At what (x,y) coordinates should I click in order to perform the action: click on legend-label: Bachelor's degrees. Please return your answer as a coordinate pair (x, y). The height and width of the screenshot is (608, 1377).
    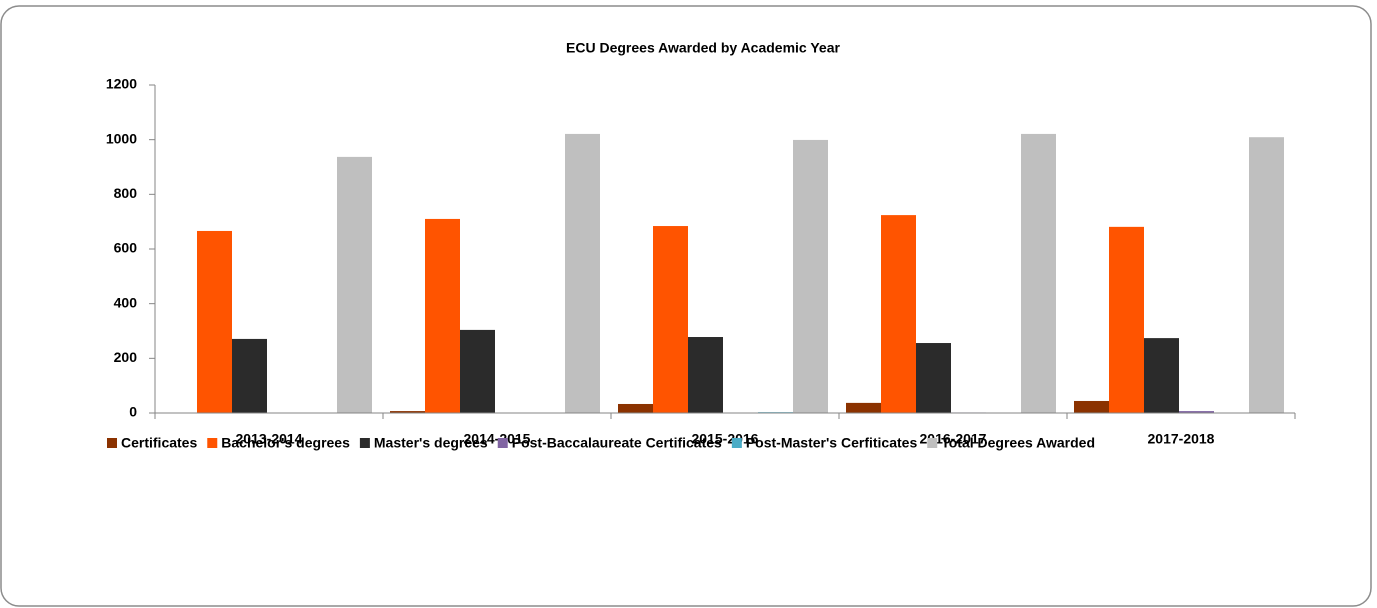
    Looking at the image, I should click on (285, 443).